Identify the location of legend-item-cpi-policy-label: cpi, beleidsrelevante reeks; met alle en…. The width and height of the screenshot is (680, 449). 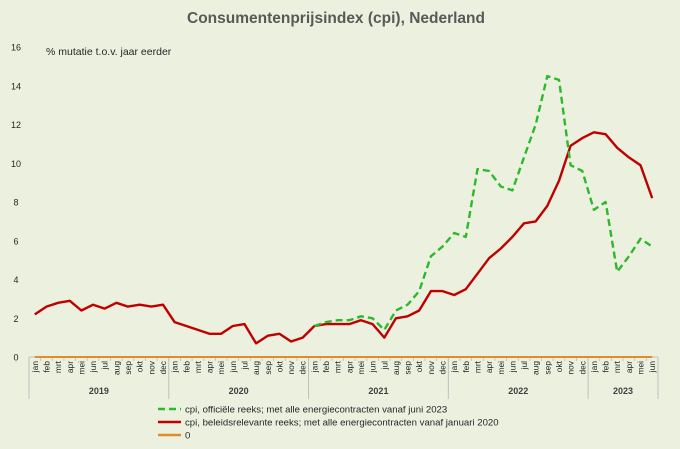
(342, 423).